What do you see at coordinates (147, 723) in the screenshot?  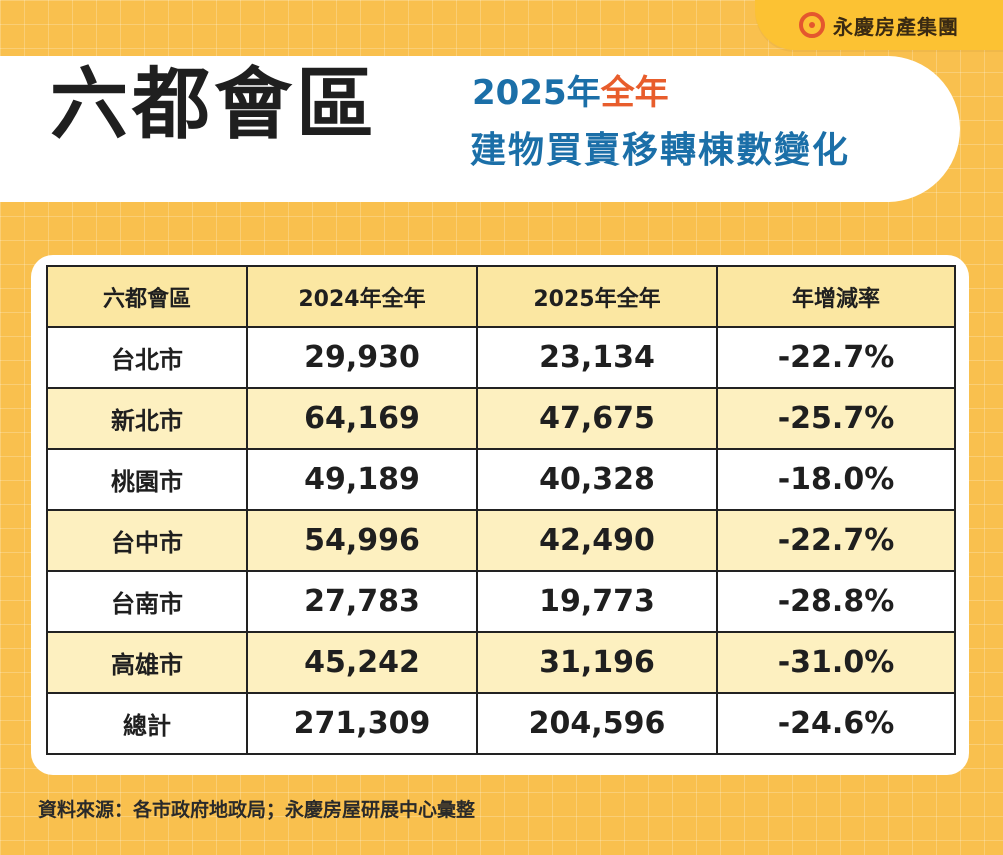 I see `cell-region: 總計` at bounding box center [147, 723].